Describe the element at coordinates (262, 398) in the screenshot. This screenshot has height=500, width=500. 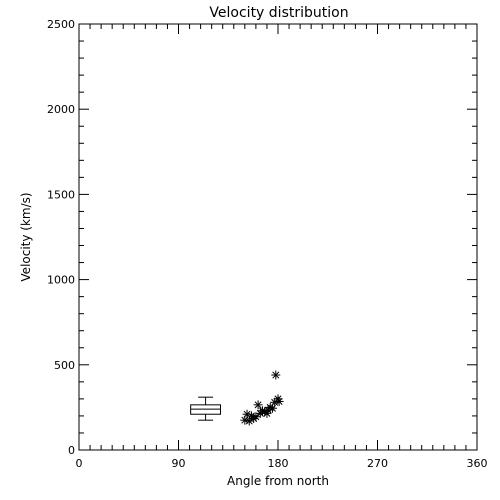
I see `scatter-points` at that location.